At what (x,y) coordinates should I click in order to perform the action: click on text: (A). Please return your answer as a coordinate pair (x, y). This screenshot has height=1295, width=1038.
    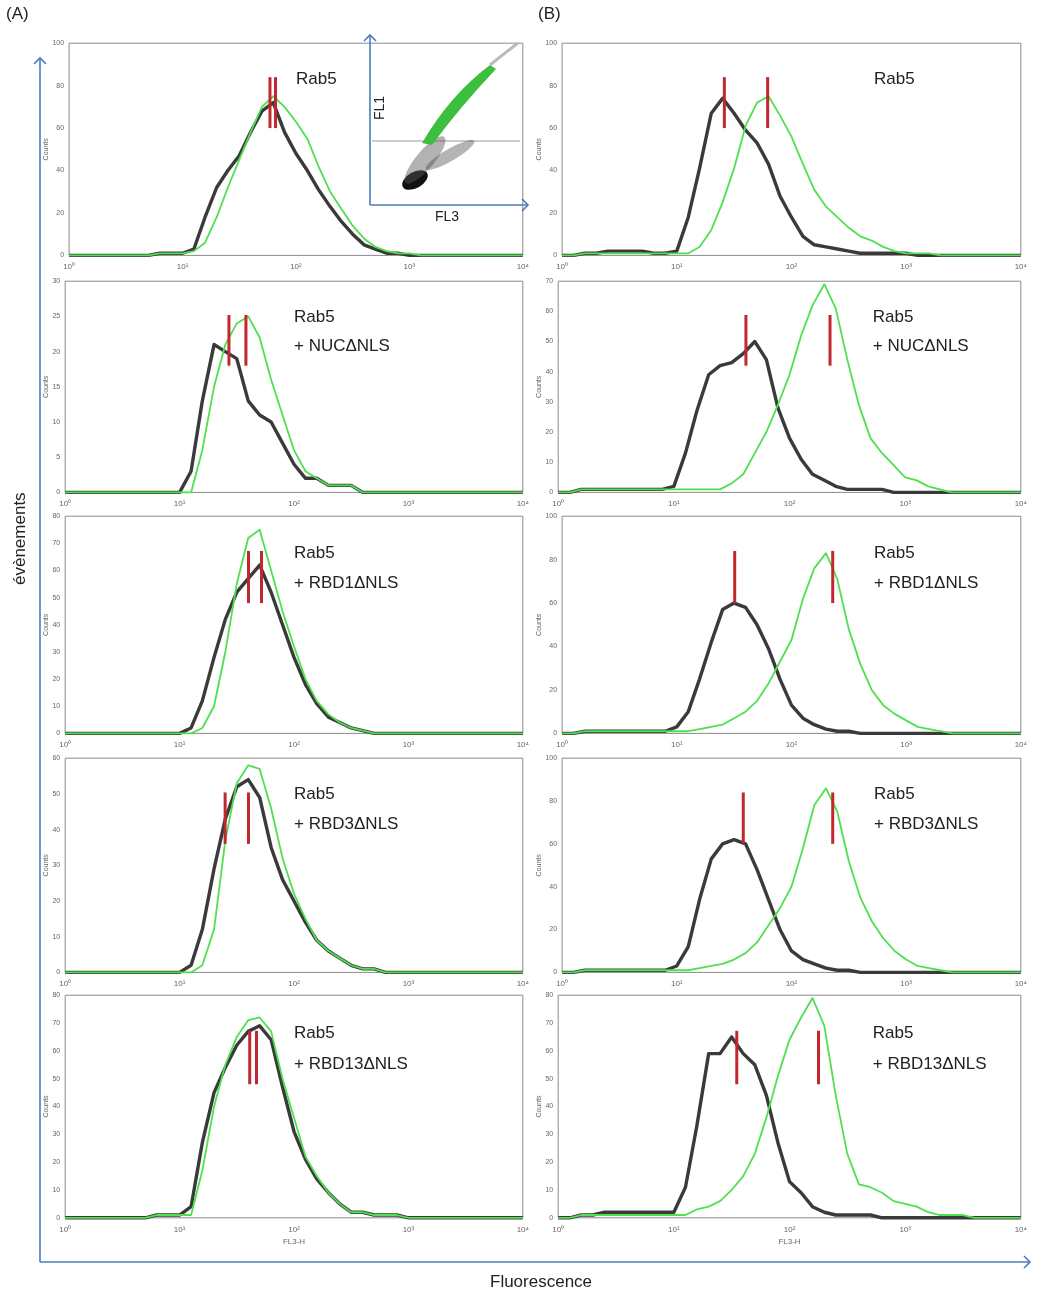
    Looking at the image, I should click on (17, 14).